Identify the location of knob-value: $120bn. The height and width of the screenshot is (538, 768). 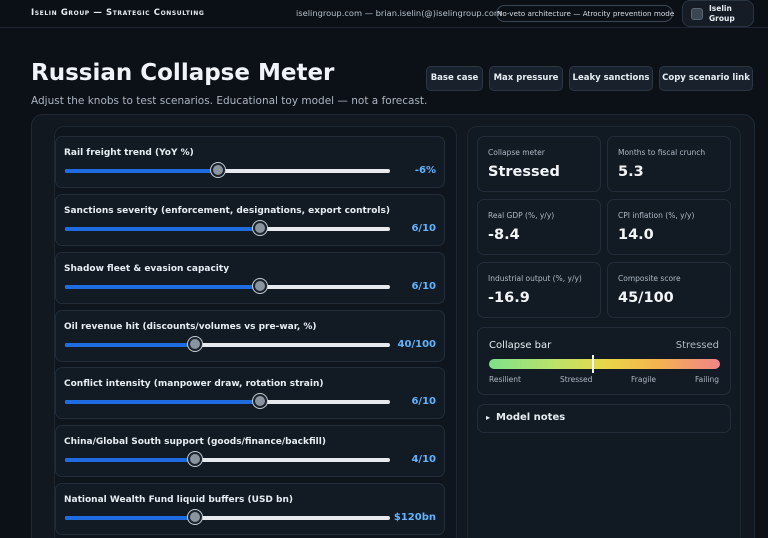
(414, 517).